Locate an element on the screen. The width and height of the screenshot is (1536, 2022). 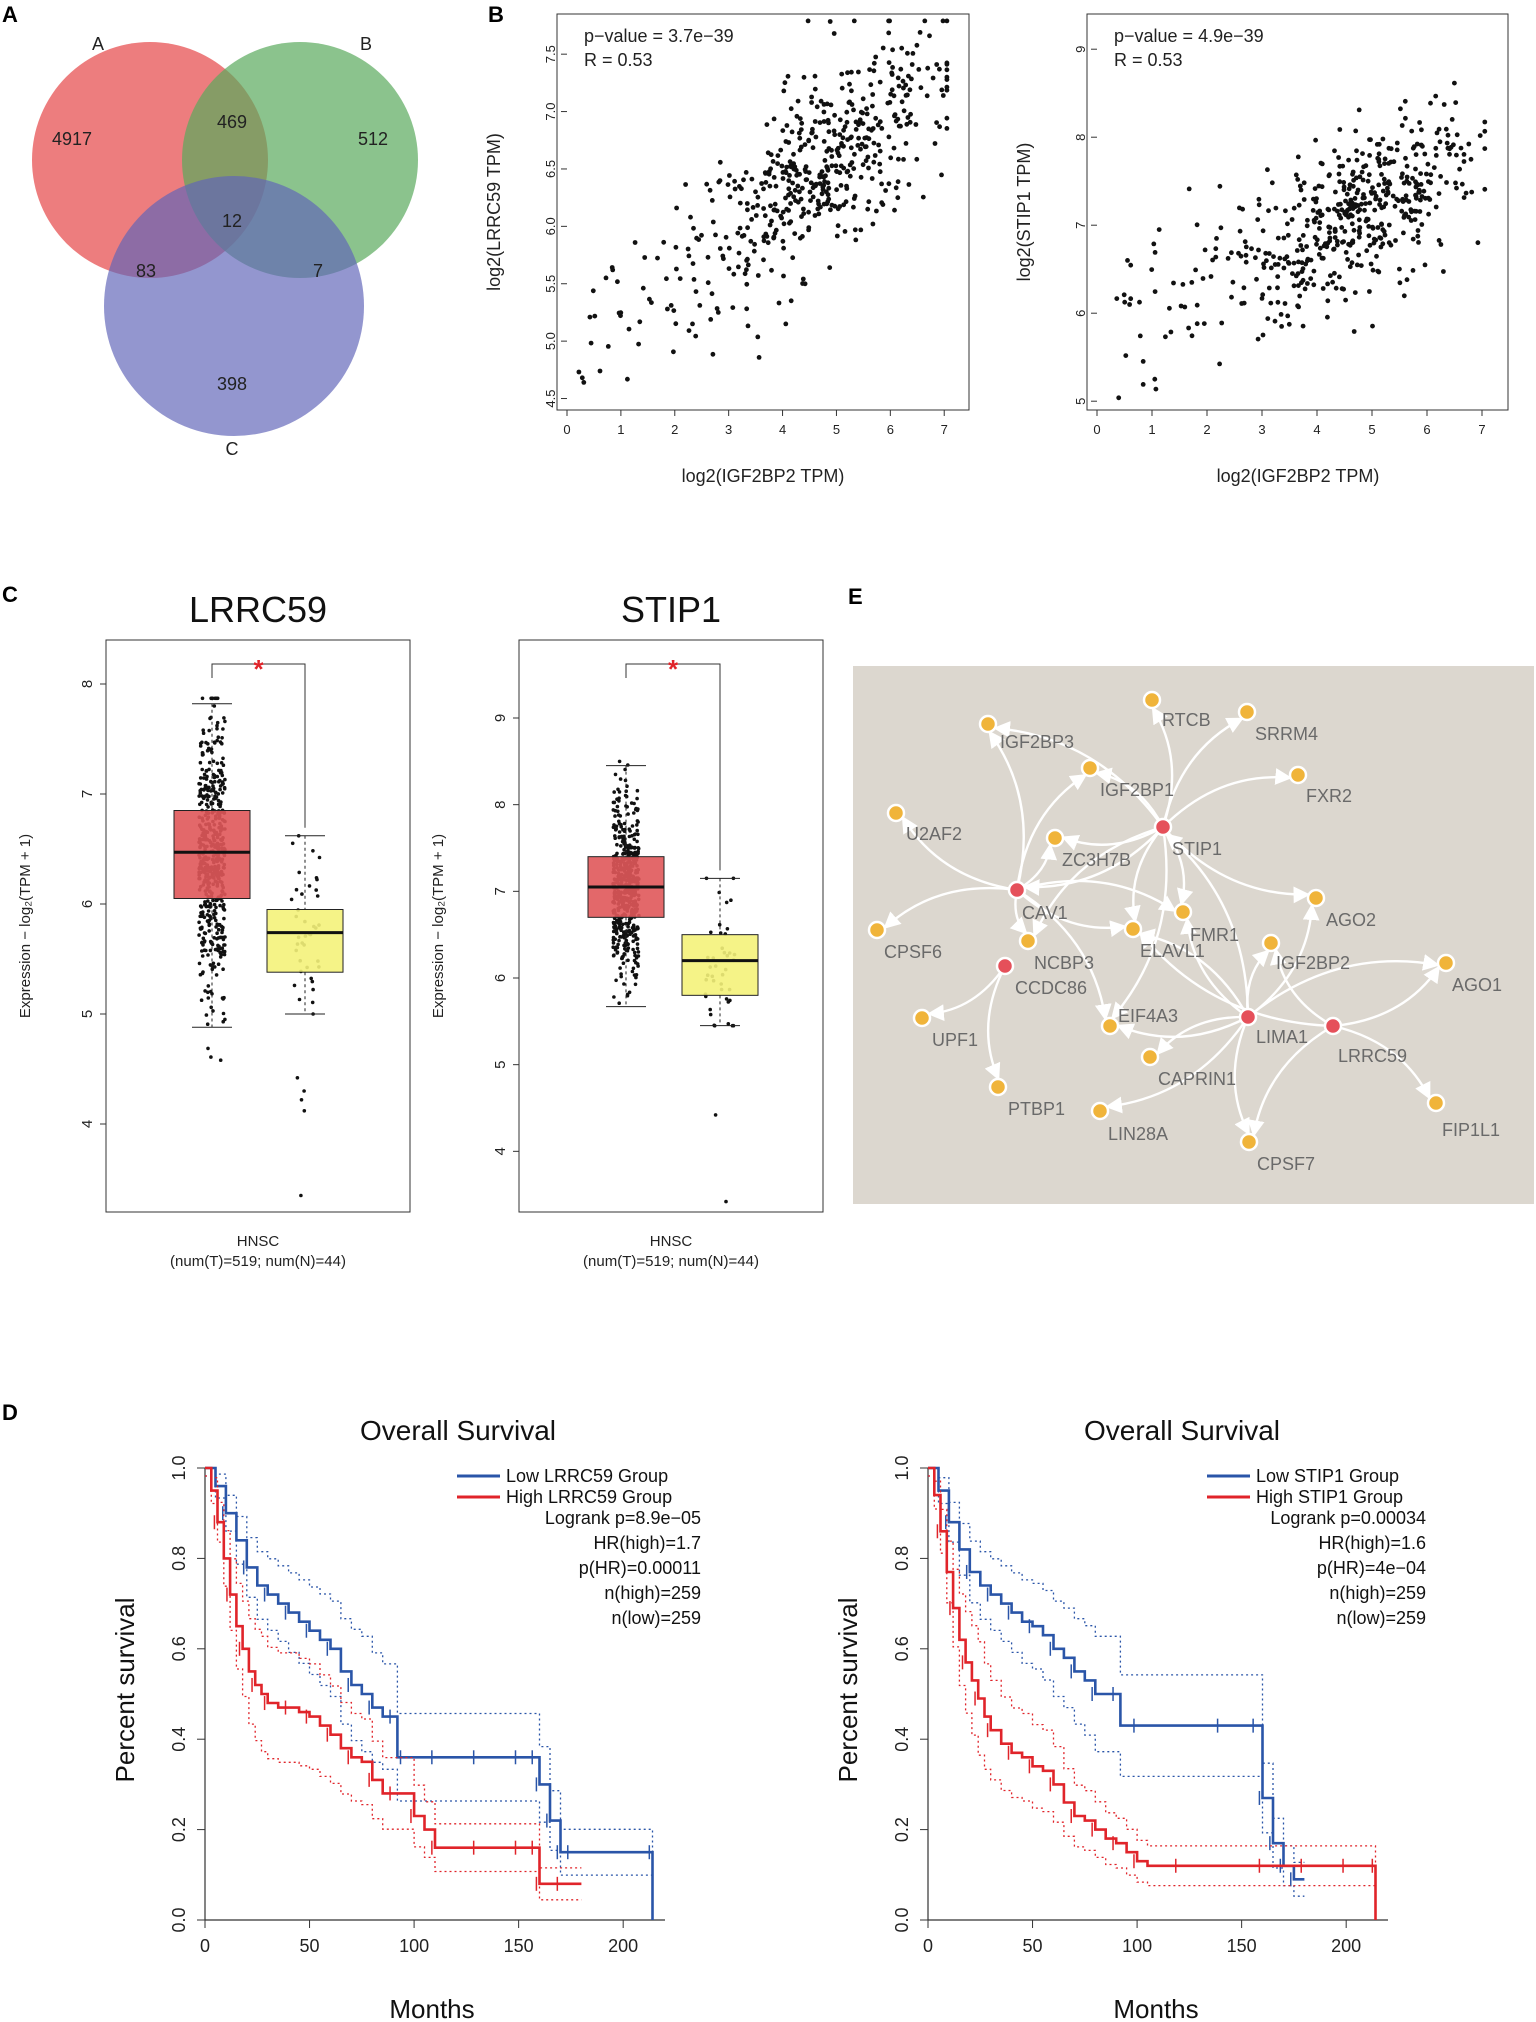
km-stip1-stat-hr: HR(high)=1.6 is located at coordinates (1372, 1543).